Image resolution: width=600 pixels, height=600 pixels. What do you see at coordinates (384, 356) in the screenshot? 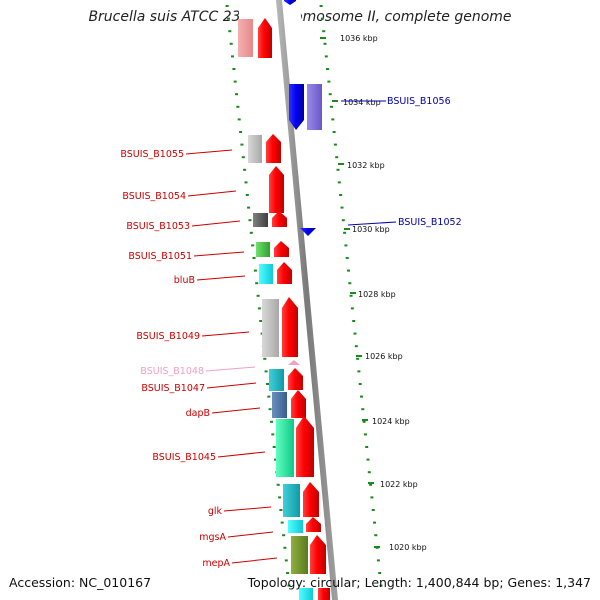
I see `tick-label: 1026 kbp` at bounding box center [384, 356].